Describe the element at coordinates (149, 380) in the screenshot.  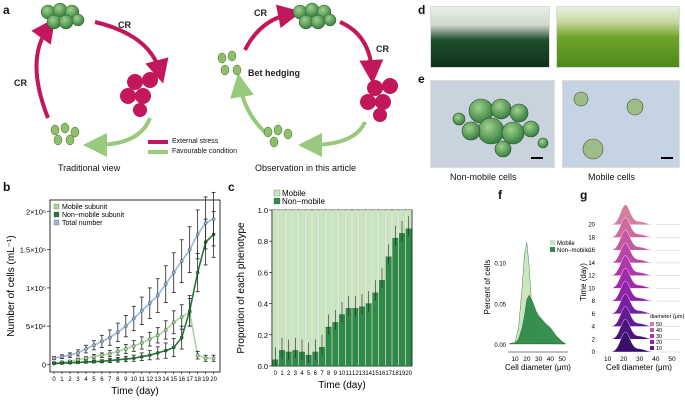
I see `x-tick-label: 12` at that location.